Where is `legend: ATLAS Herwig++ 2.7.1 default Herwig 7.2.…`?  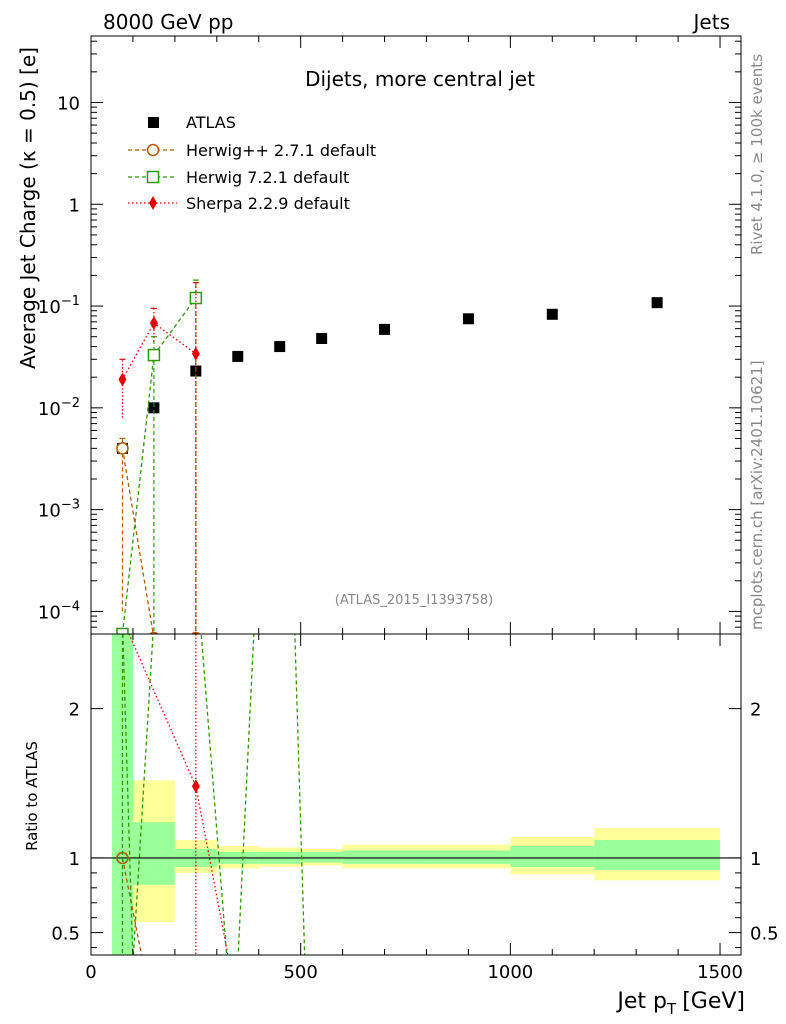 legend: ATLAS Herwig++ 2.7.1 default Herwig 7.2.… is located at coordinates (252, 163).